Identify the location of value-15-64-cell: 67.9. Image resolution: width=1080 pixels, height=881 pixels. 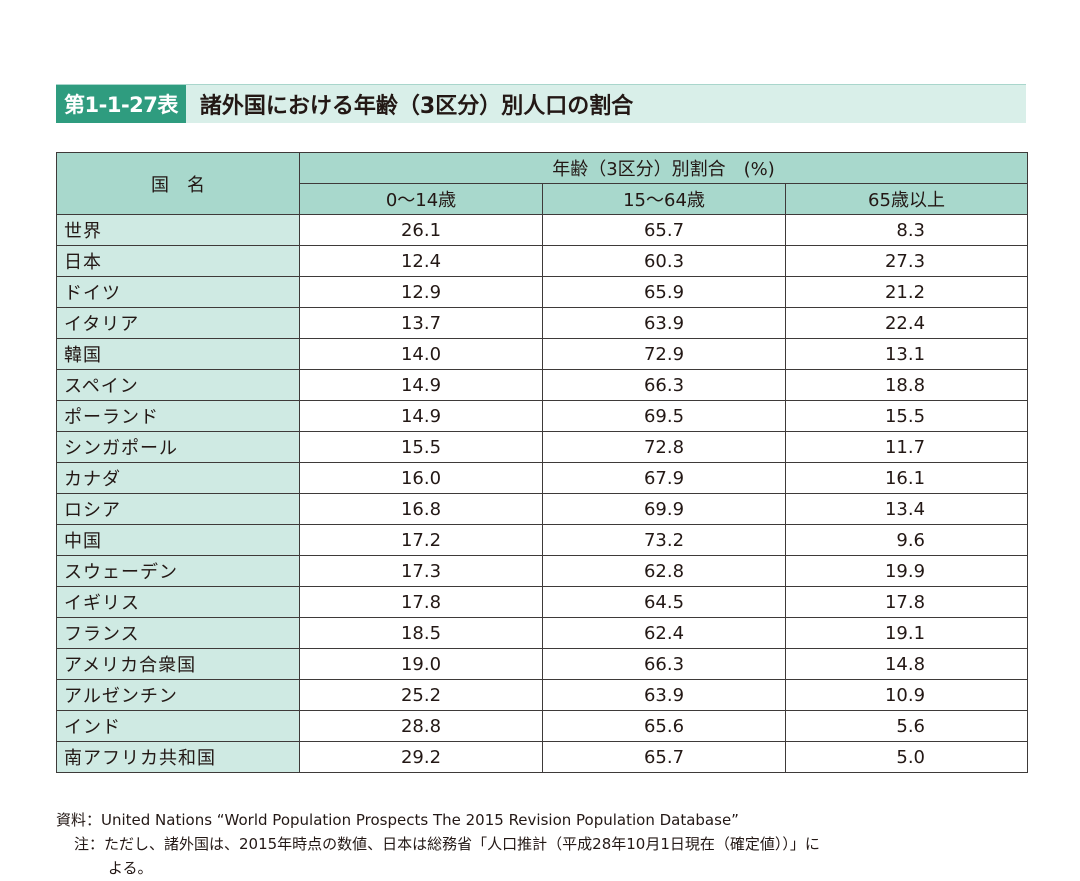
(664, 478).